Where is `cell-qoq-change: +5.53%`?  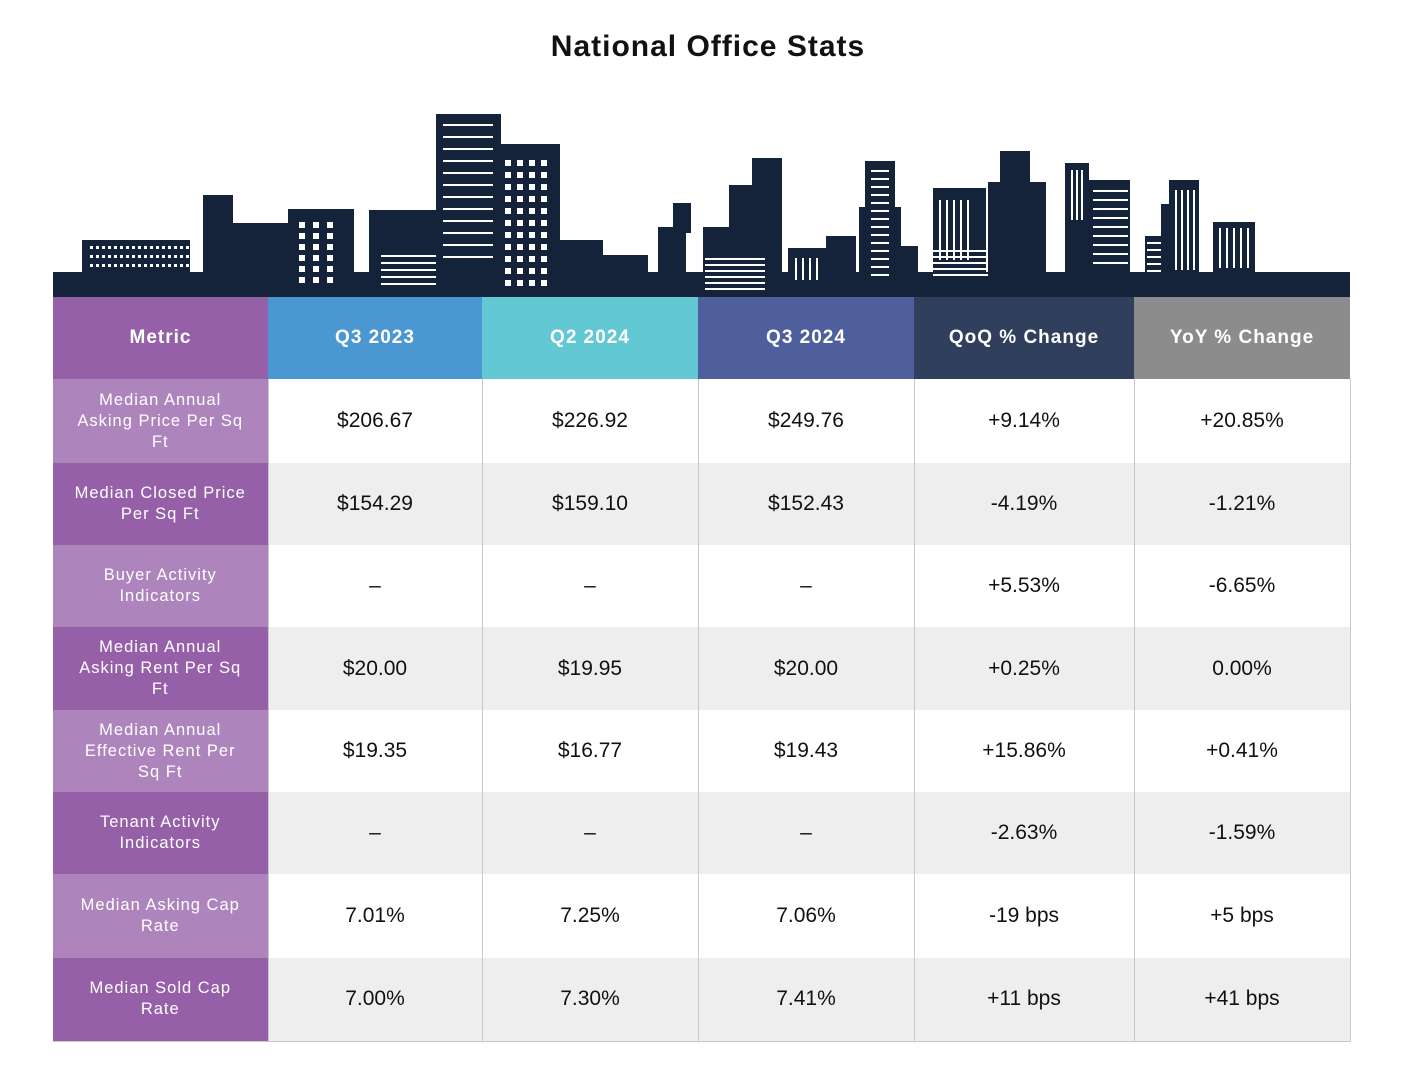
cell-qoq-change: +5.53% is located at coordinates (1023, 586).